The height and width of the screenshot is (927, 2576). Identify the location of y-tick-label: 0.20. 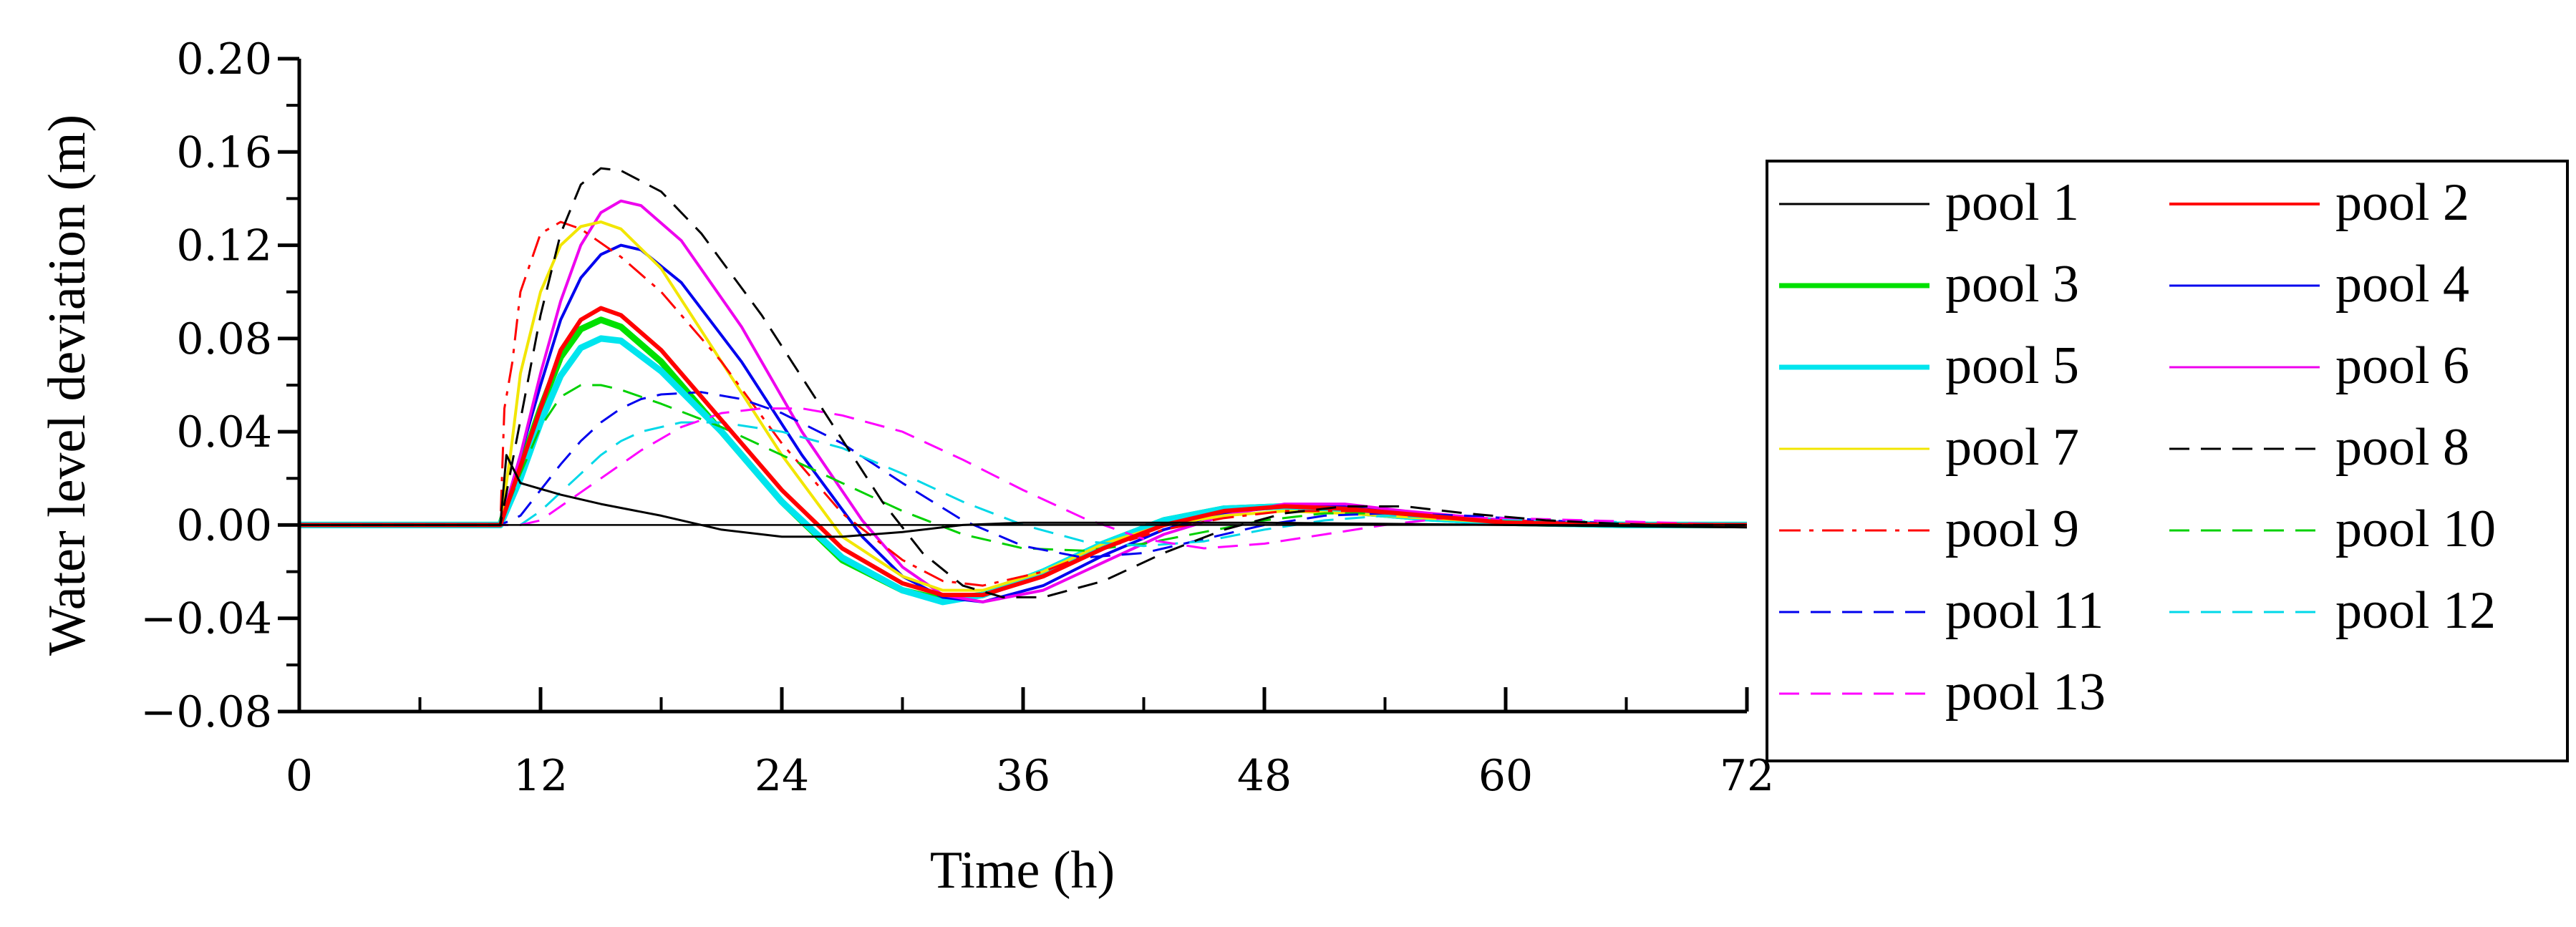
(224, 59).